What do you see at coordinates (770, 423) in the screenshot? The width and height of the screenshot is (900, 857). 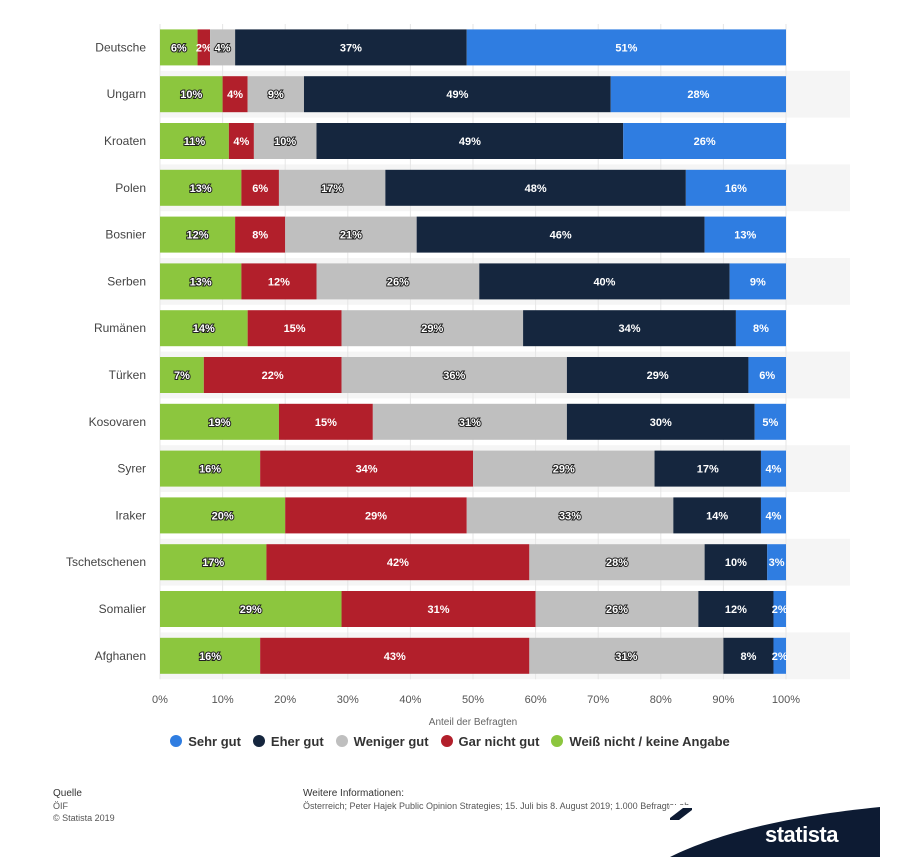 I see `data-label: 5%` at bounding box center [770, 423].